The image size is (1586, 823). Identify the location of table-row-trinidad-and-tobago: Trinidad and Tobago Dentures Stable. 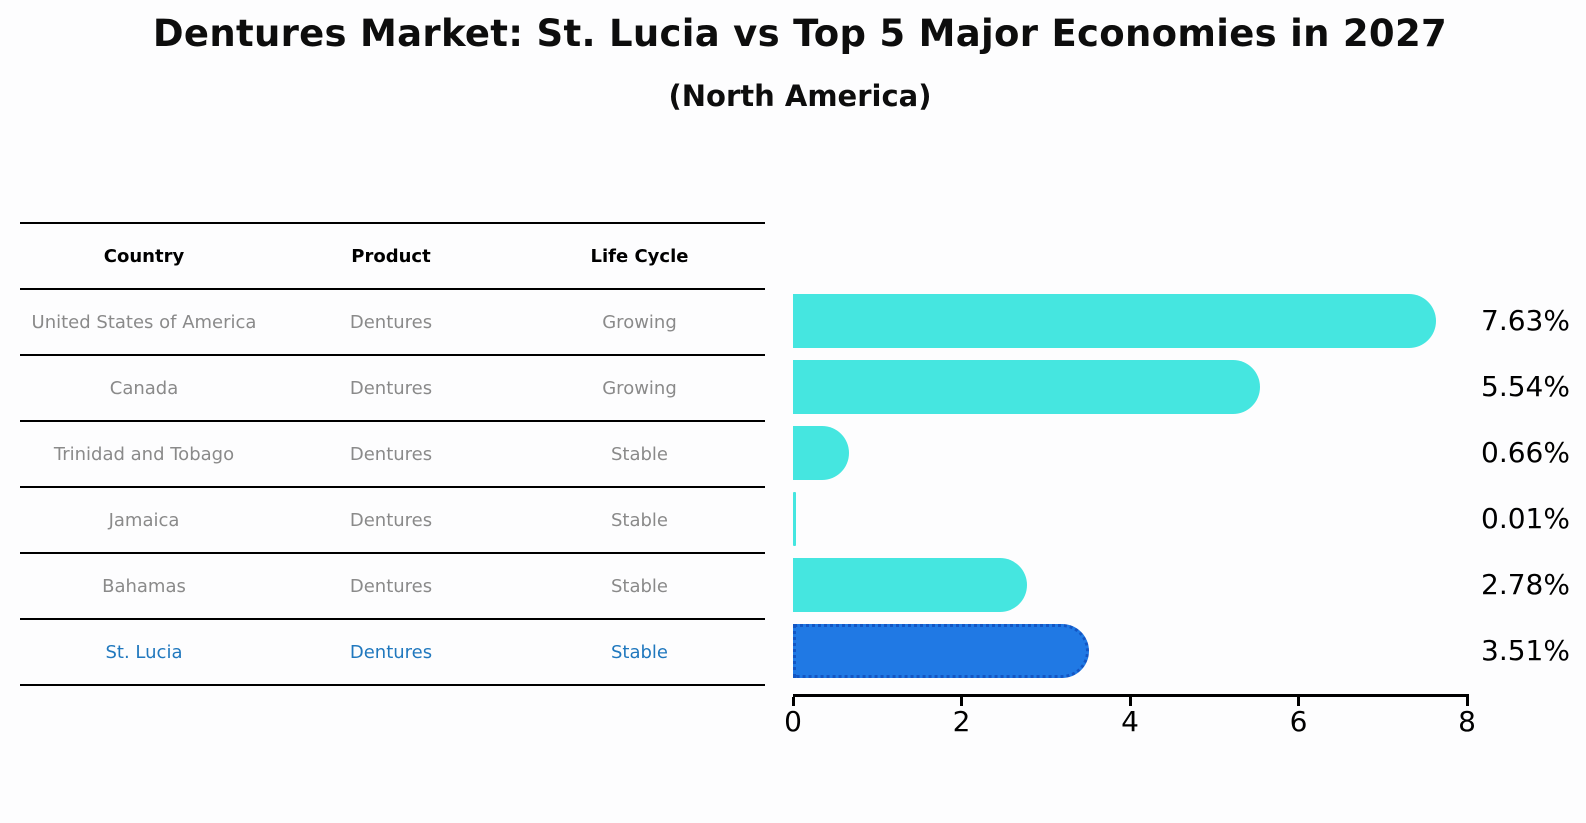
(392, 453).